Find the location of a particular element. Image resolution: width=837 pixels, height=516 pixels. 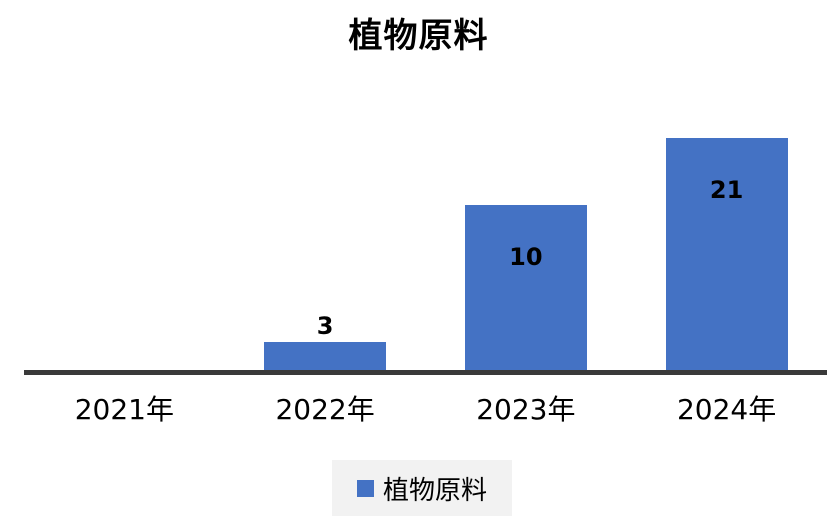

data-label: 21 is located at coordinates (726, 190).